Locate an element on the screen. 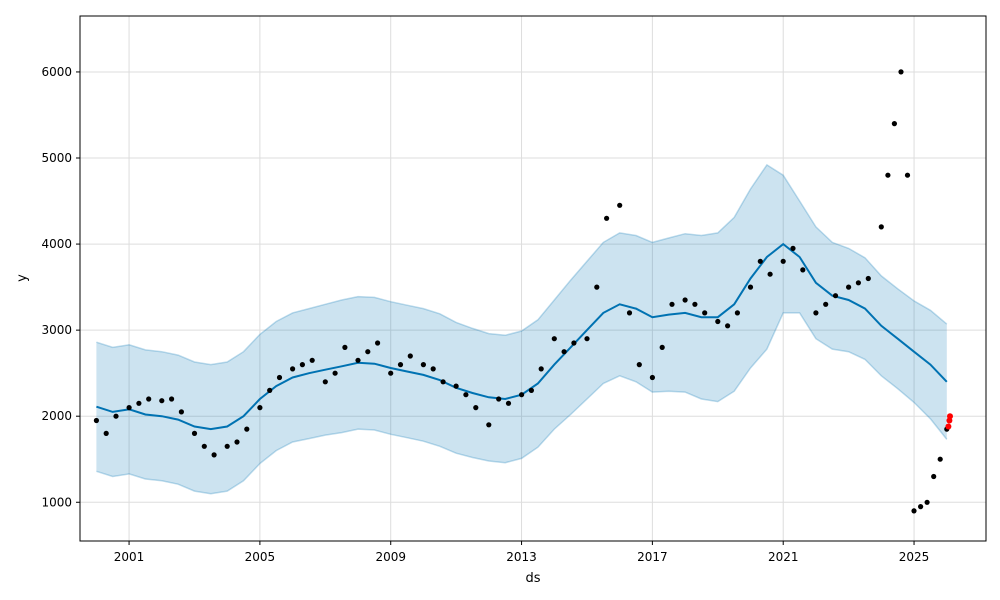 The width and height of the screenshot is (1000, 600). y-axis-label: y is located at coordinates (22, 278).